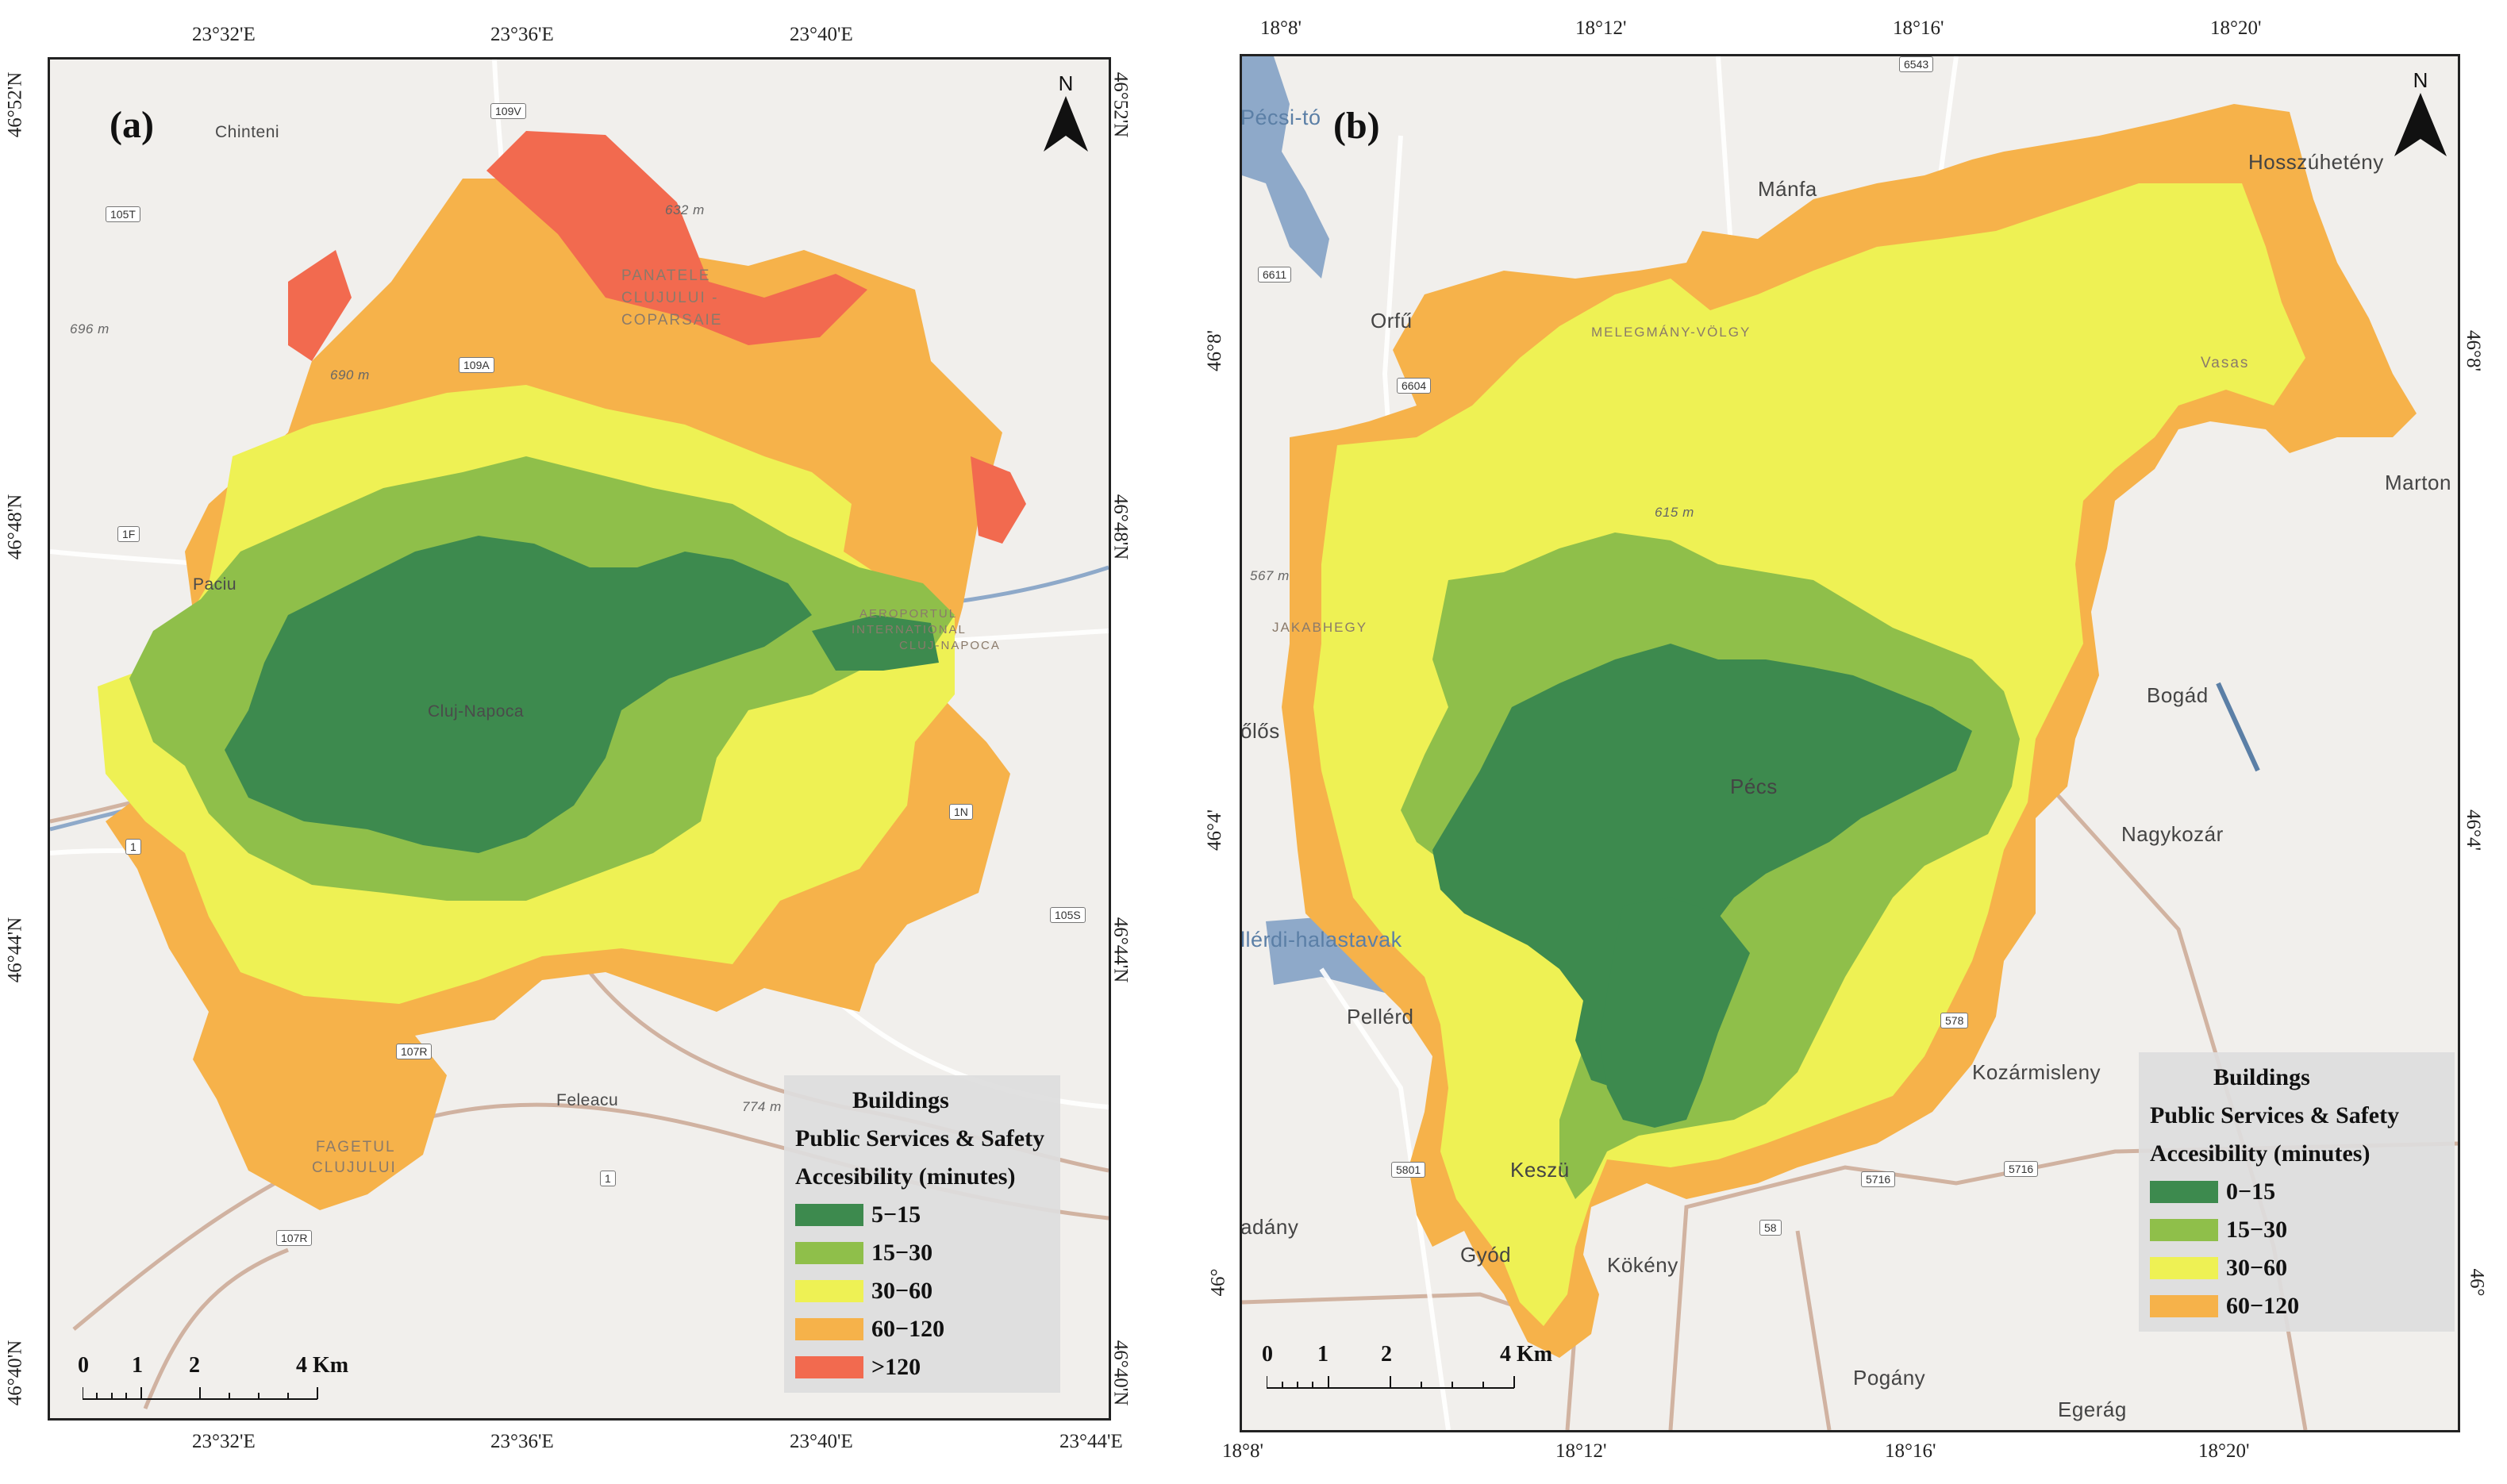 This screenshot has width=2507, height=1484. Describe the element at coordinates (1215, 830) in the screenshot. I see `lat-tick-b-left-2: 46°4'` at that location.